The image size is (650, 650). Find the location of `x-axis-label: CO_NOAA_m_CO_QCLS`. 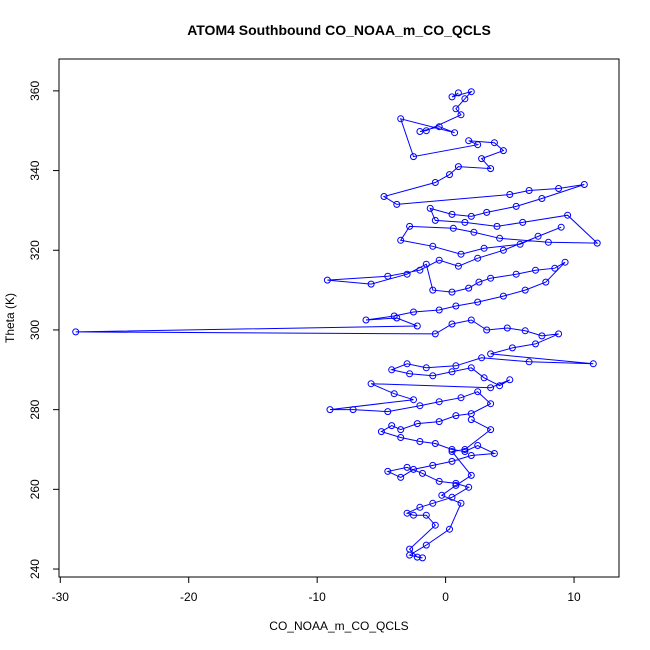

x-axis-label: CO_NOAA_m_CO_QCLS is located at coordinates (338, 626).